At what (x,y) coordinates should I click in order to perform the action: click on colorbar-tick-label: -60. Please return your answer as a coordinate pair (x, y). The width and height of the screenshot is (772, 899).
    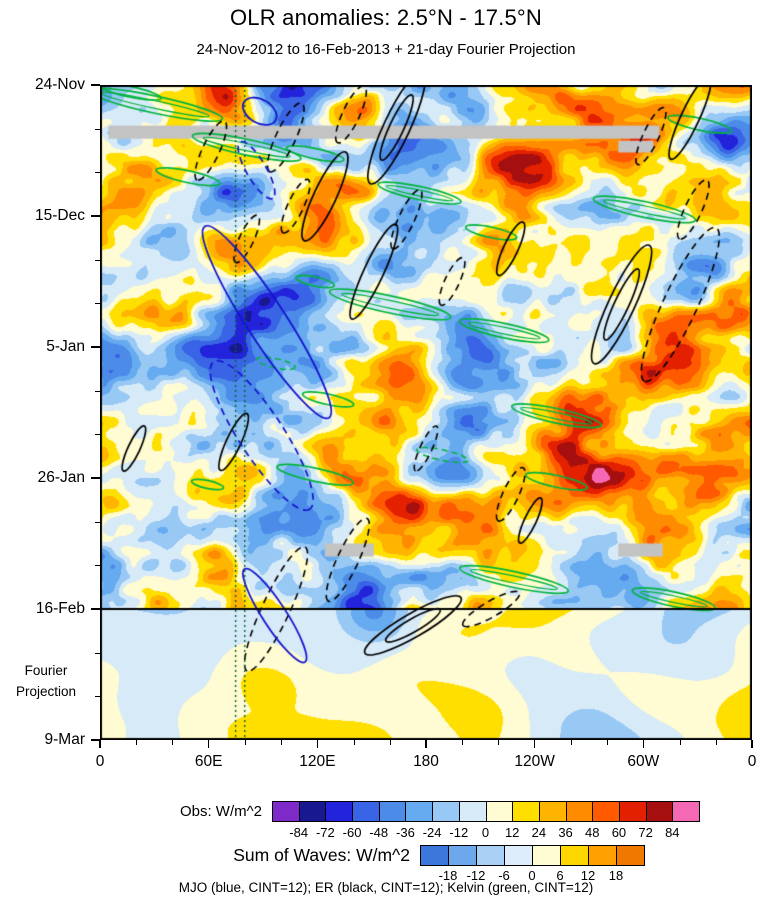
    Looking at the image, I should click on (352, 832).